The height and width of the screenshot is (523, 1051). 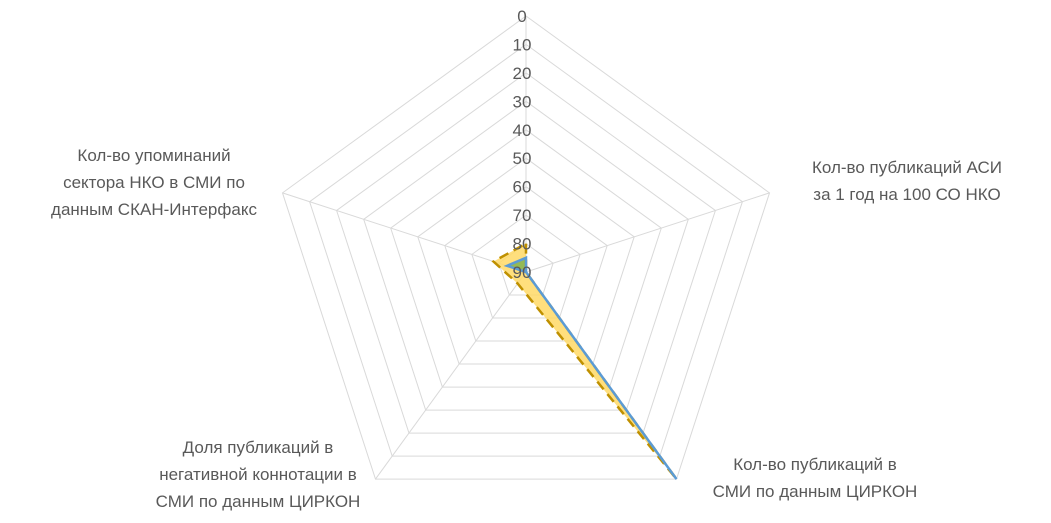 What do you see at coordinates (258, 447) in the screenshot?
I see `axis-label-line: Доля публикаций в` at bounding box center [258, 447].